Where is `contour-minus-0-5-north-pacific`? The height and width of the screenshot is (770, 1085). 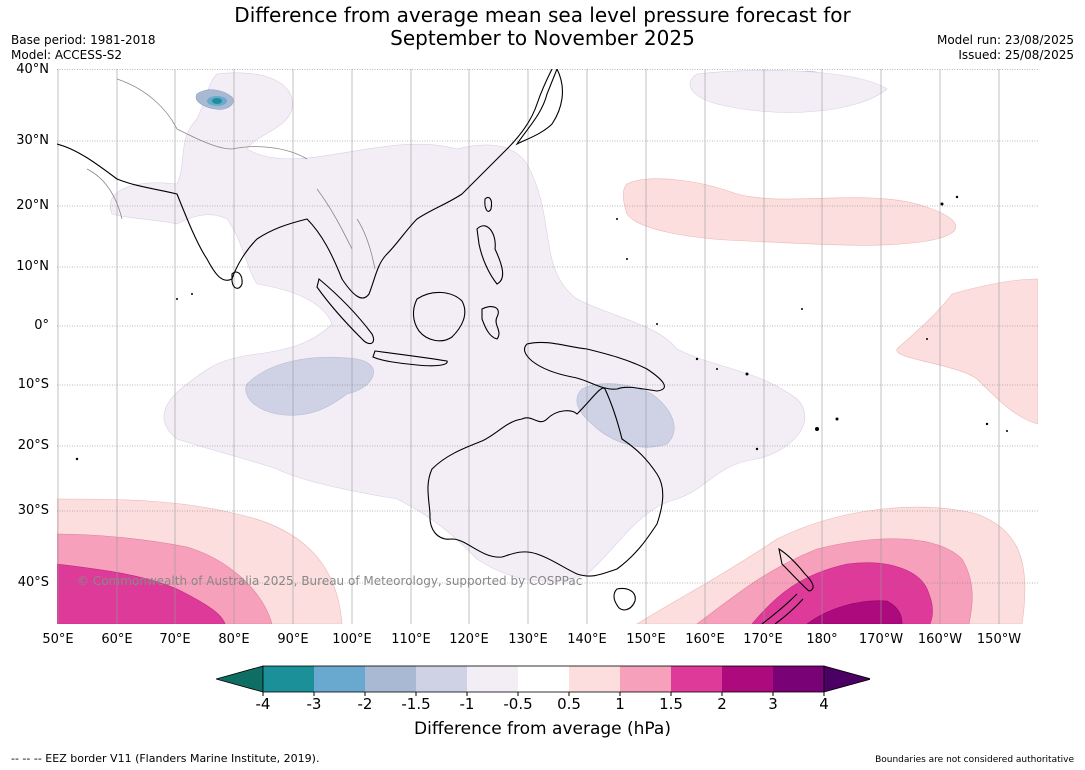
contour-minus-0-5-north-pacific is located at coordinates (788, 91).